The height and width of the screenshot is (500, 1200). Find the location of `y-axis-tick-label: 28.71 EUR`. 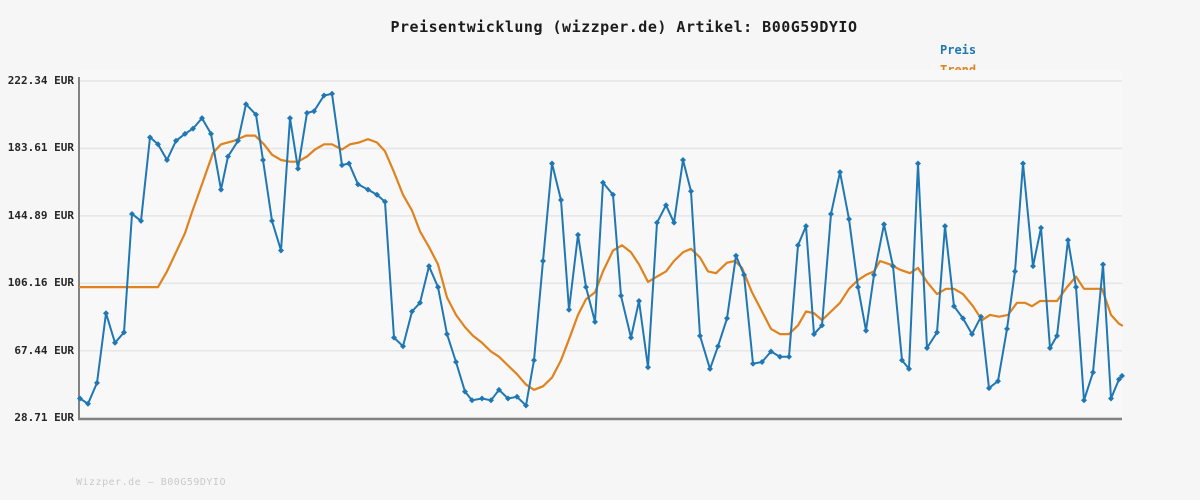

y-axis-tick-label: 28.71 EUR is located at coordinates (44, 418).